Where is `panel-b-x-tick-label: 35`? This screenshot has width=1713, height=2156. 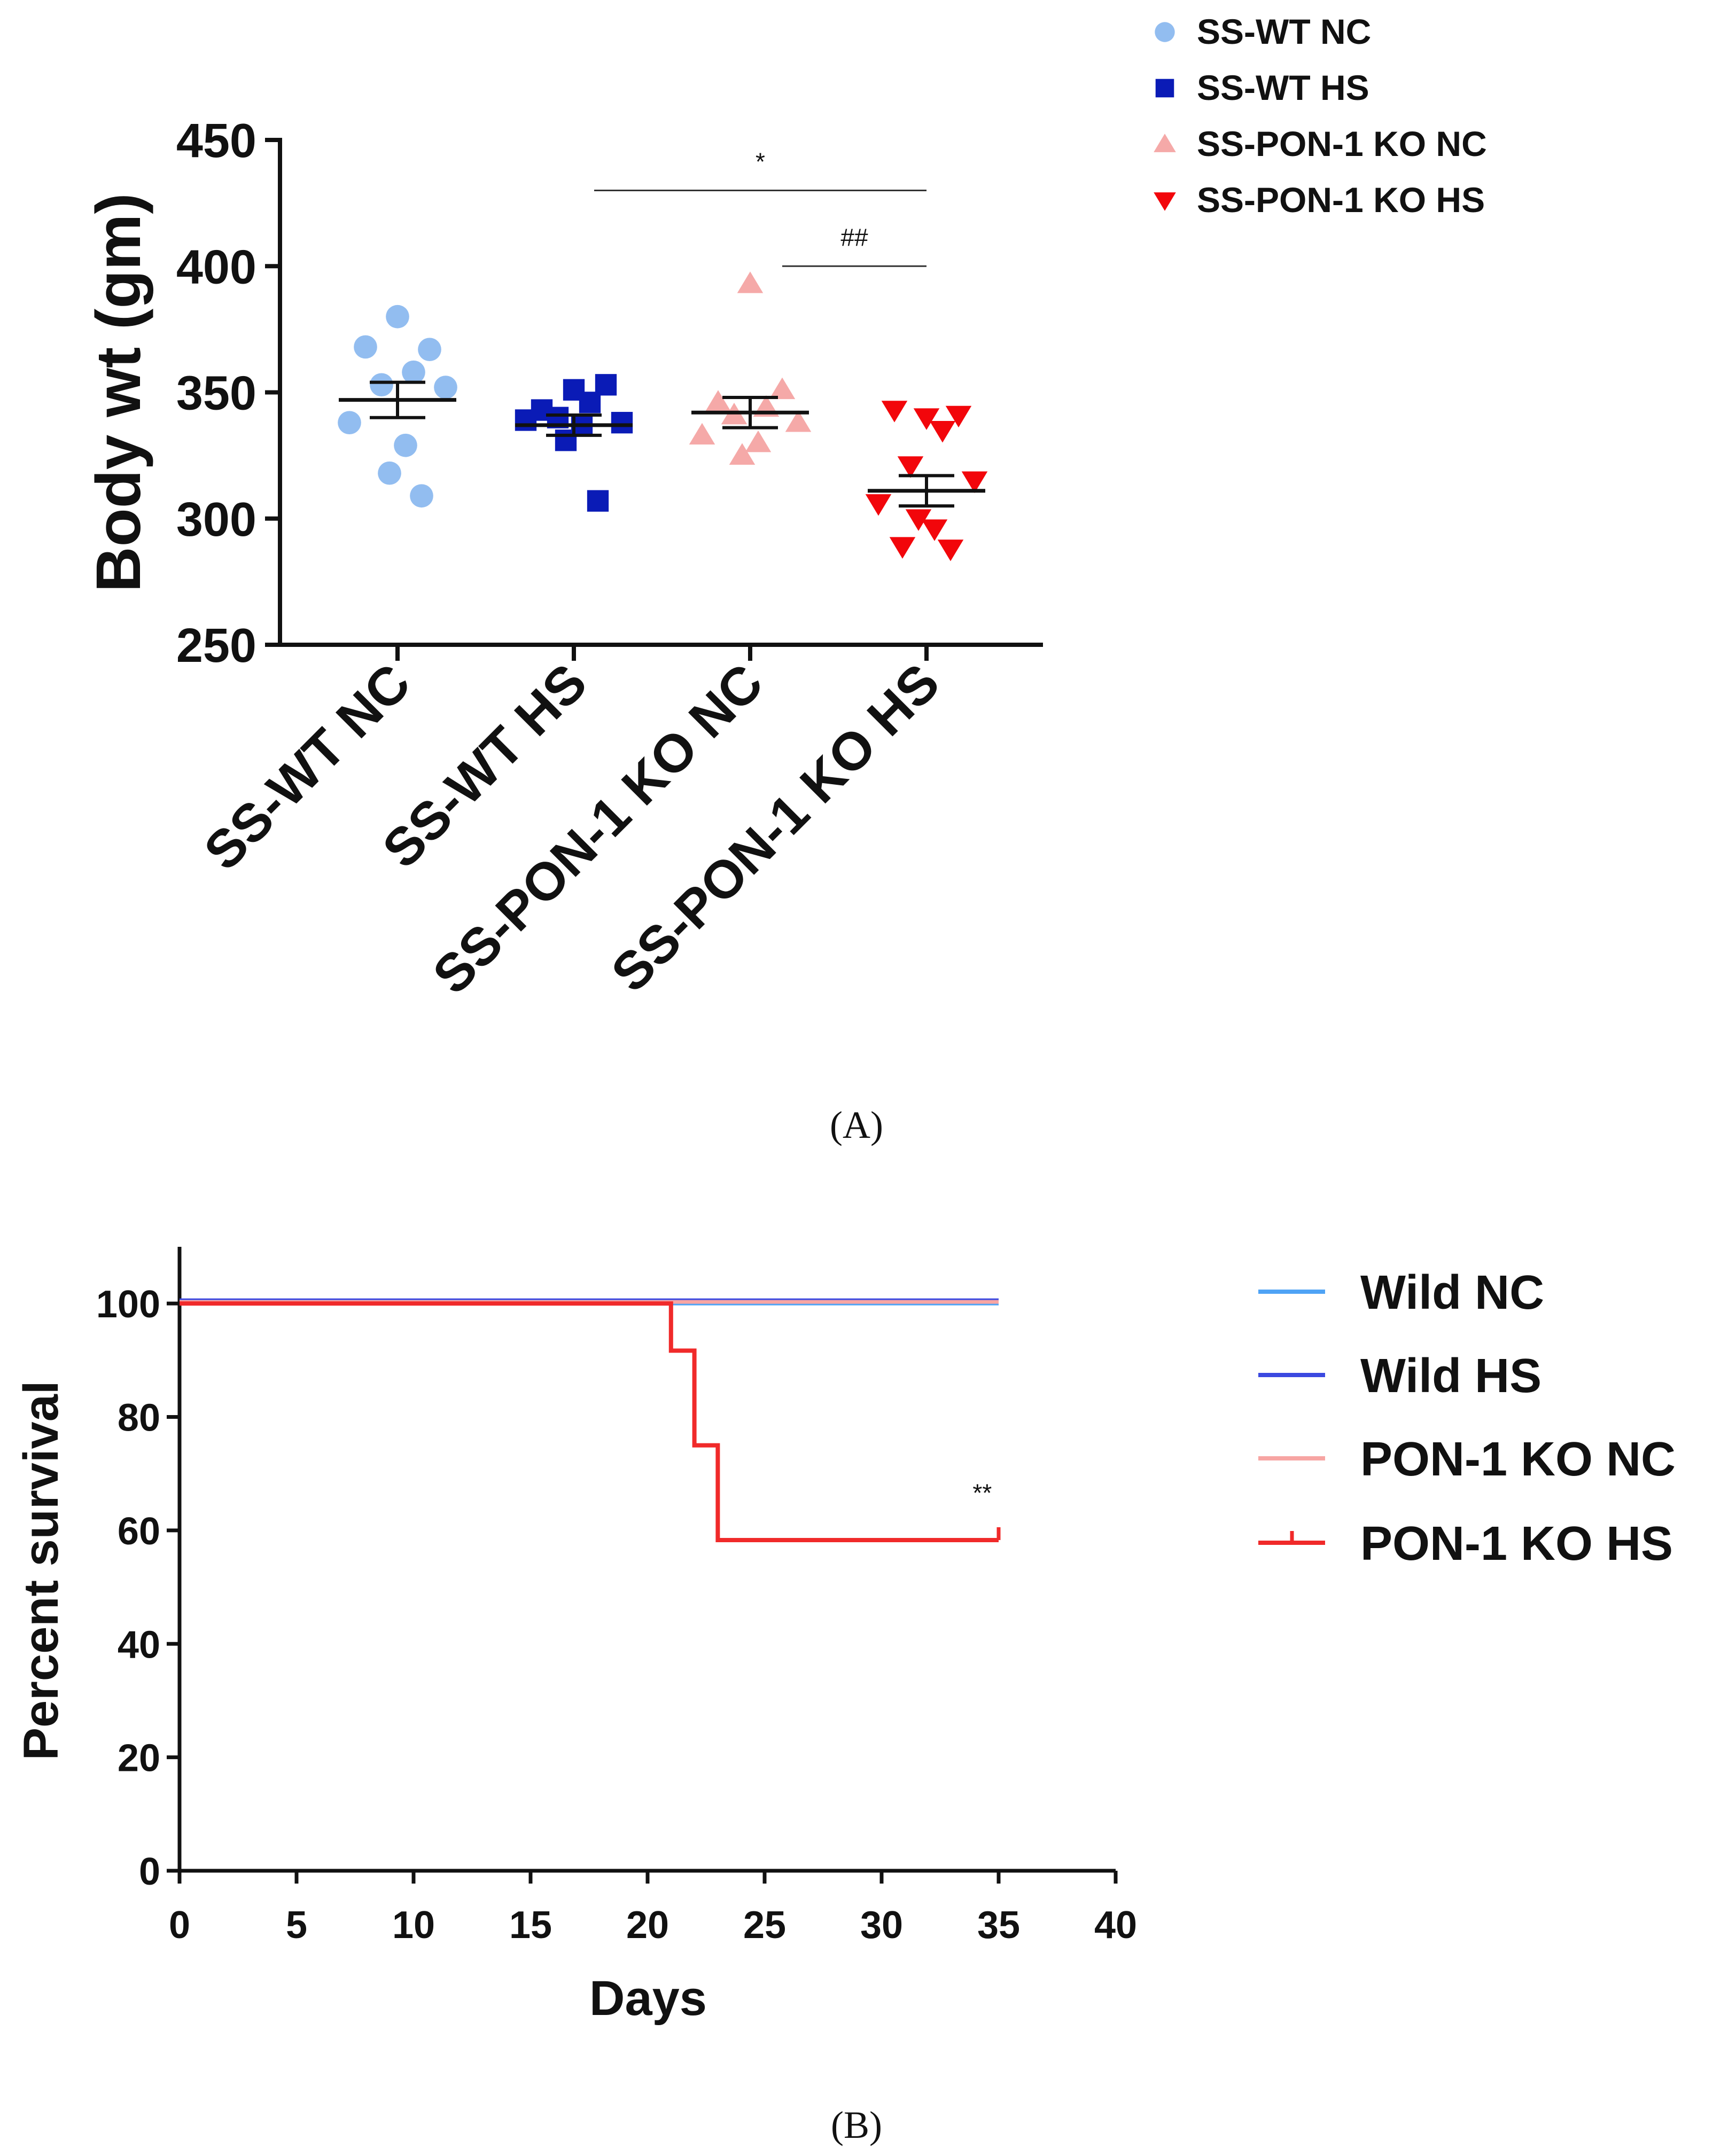 panel-b-x-tick-label: 35 is located at coordinates (999, 1925).